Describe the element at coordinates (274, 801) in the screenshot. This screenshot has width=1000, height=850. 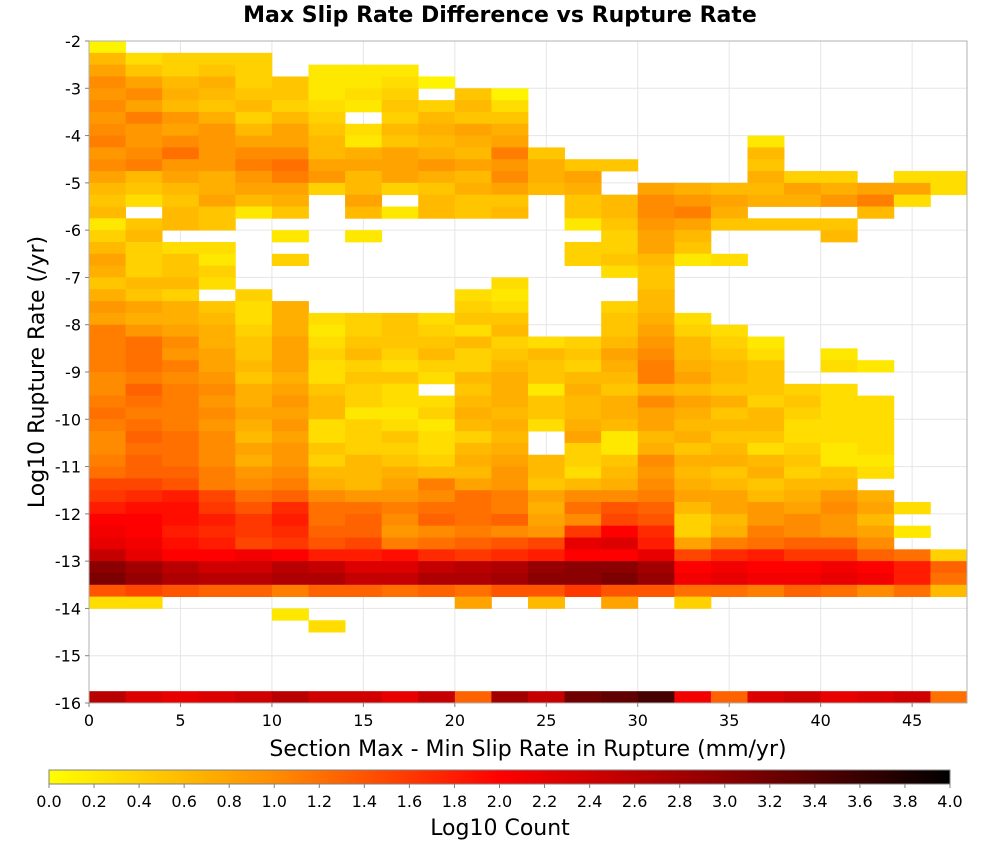
I see `colorbar-tick-label: 1.0` at that location.